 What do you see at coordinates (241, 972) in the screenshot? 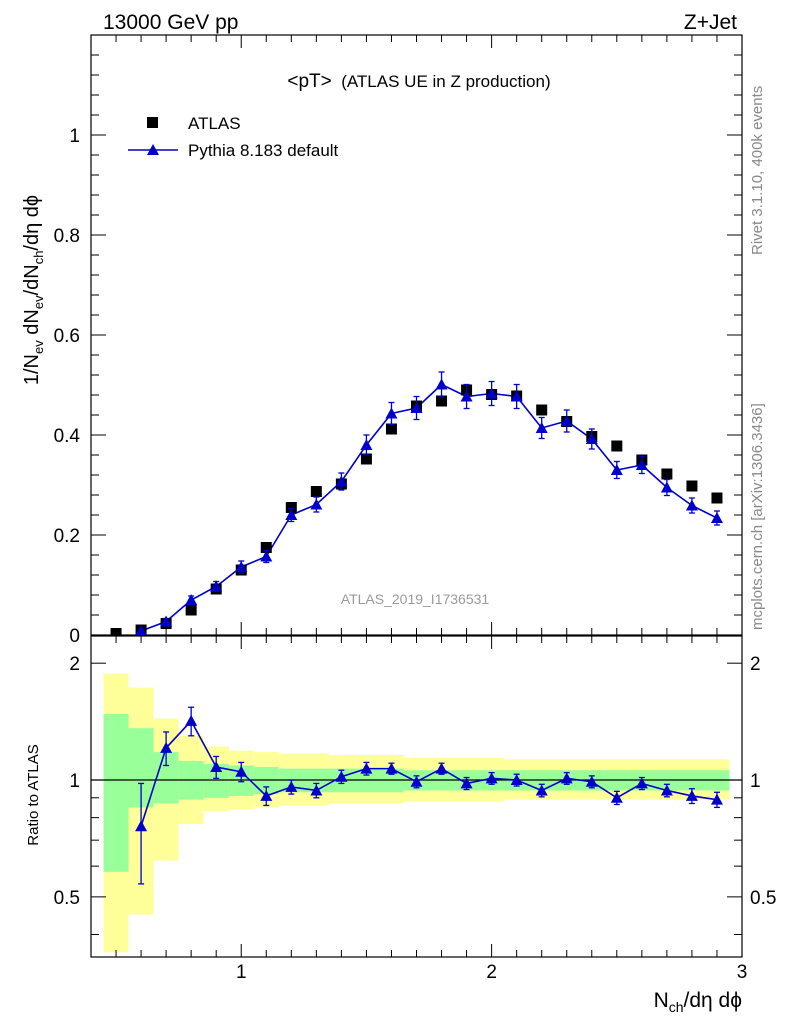
I see `x-tick-label-1: 1` at bounding box center [241, 972].